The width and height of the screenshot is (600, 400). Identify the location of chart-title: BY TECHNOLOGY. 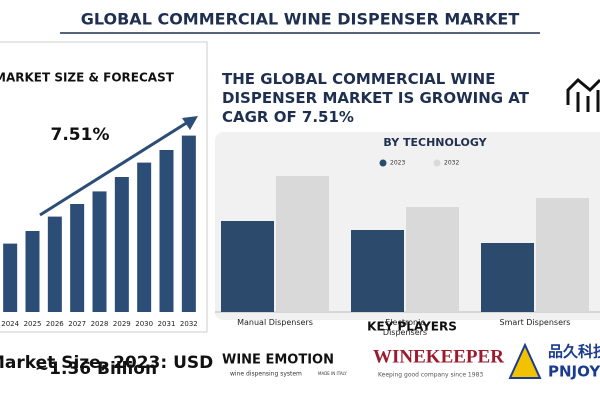
(435, 142).